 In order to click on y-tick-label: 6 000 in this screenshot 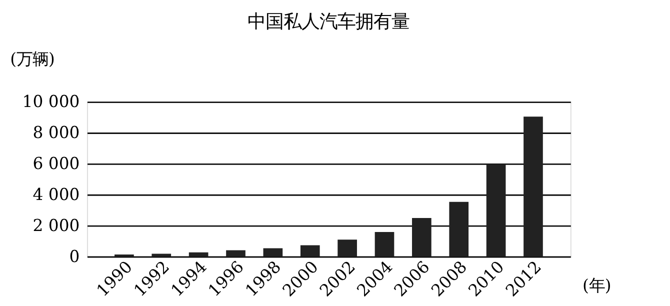, I will do `click(56, 163)`.